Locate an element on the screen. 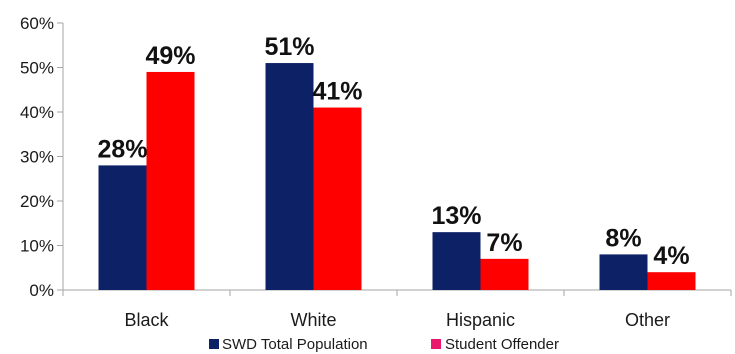 Image resolution: width=735 pixels, height=354 pixels. y-tick-label: 10% is located at coordinates (37, 246).